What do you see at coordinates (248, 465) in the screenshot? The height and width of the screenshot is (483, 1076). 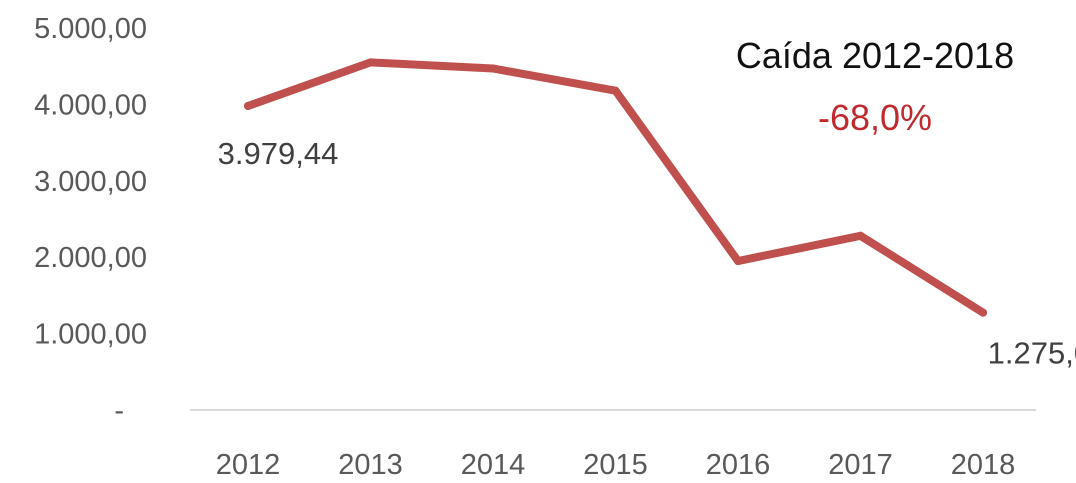 I see `x-tick-label: 2012` at bounding box center [248, 465].